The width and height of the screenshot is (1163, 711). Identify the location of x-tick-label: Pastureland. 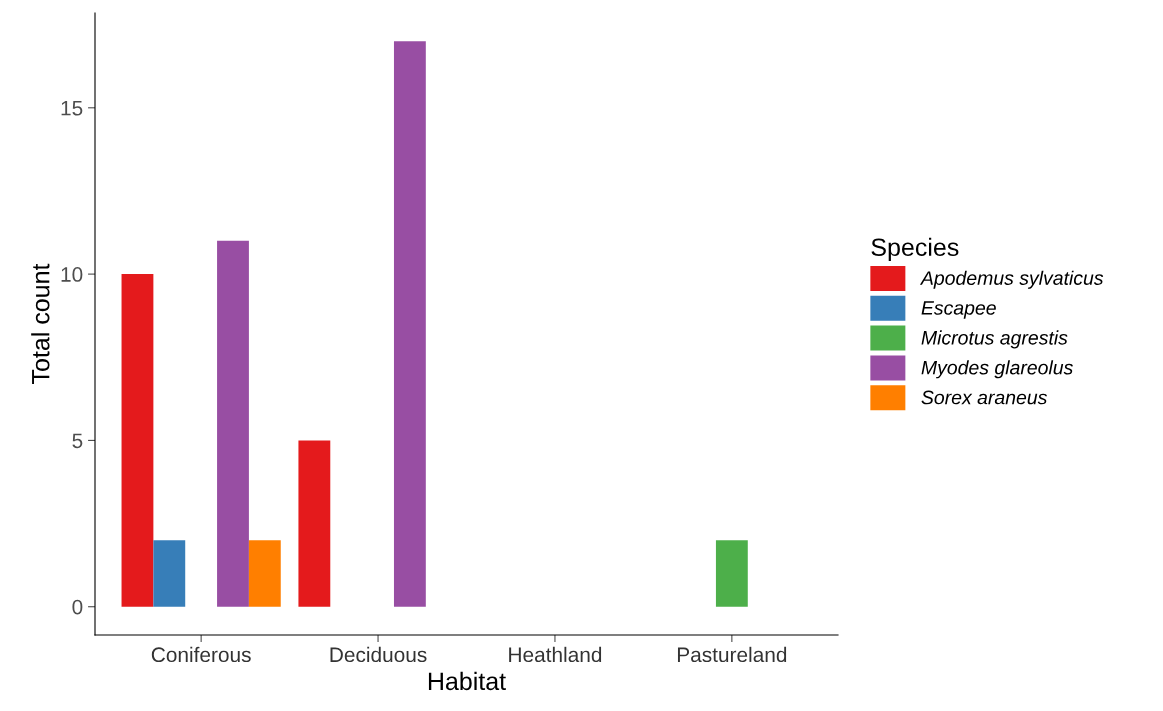
(732, 654).